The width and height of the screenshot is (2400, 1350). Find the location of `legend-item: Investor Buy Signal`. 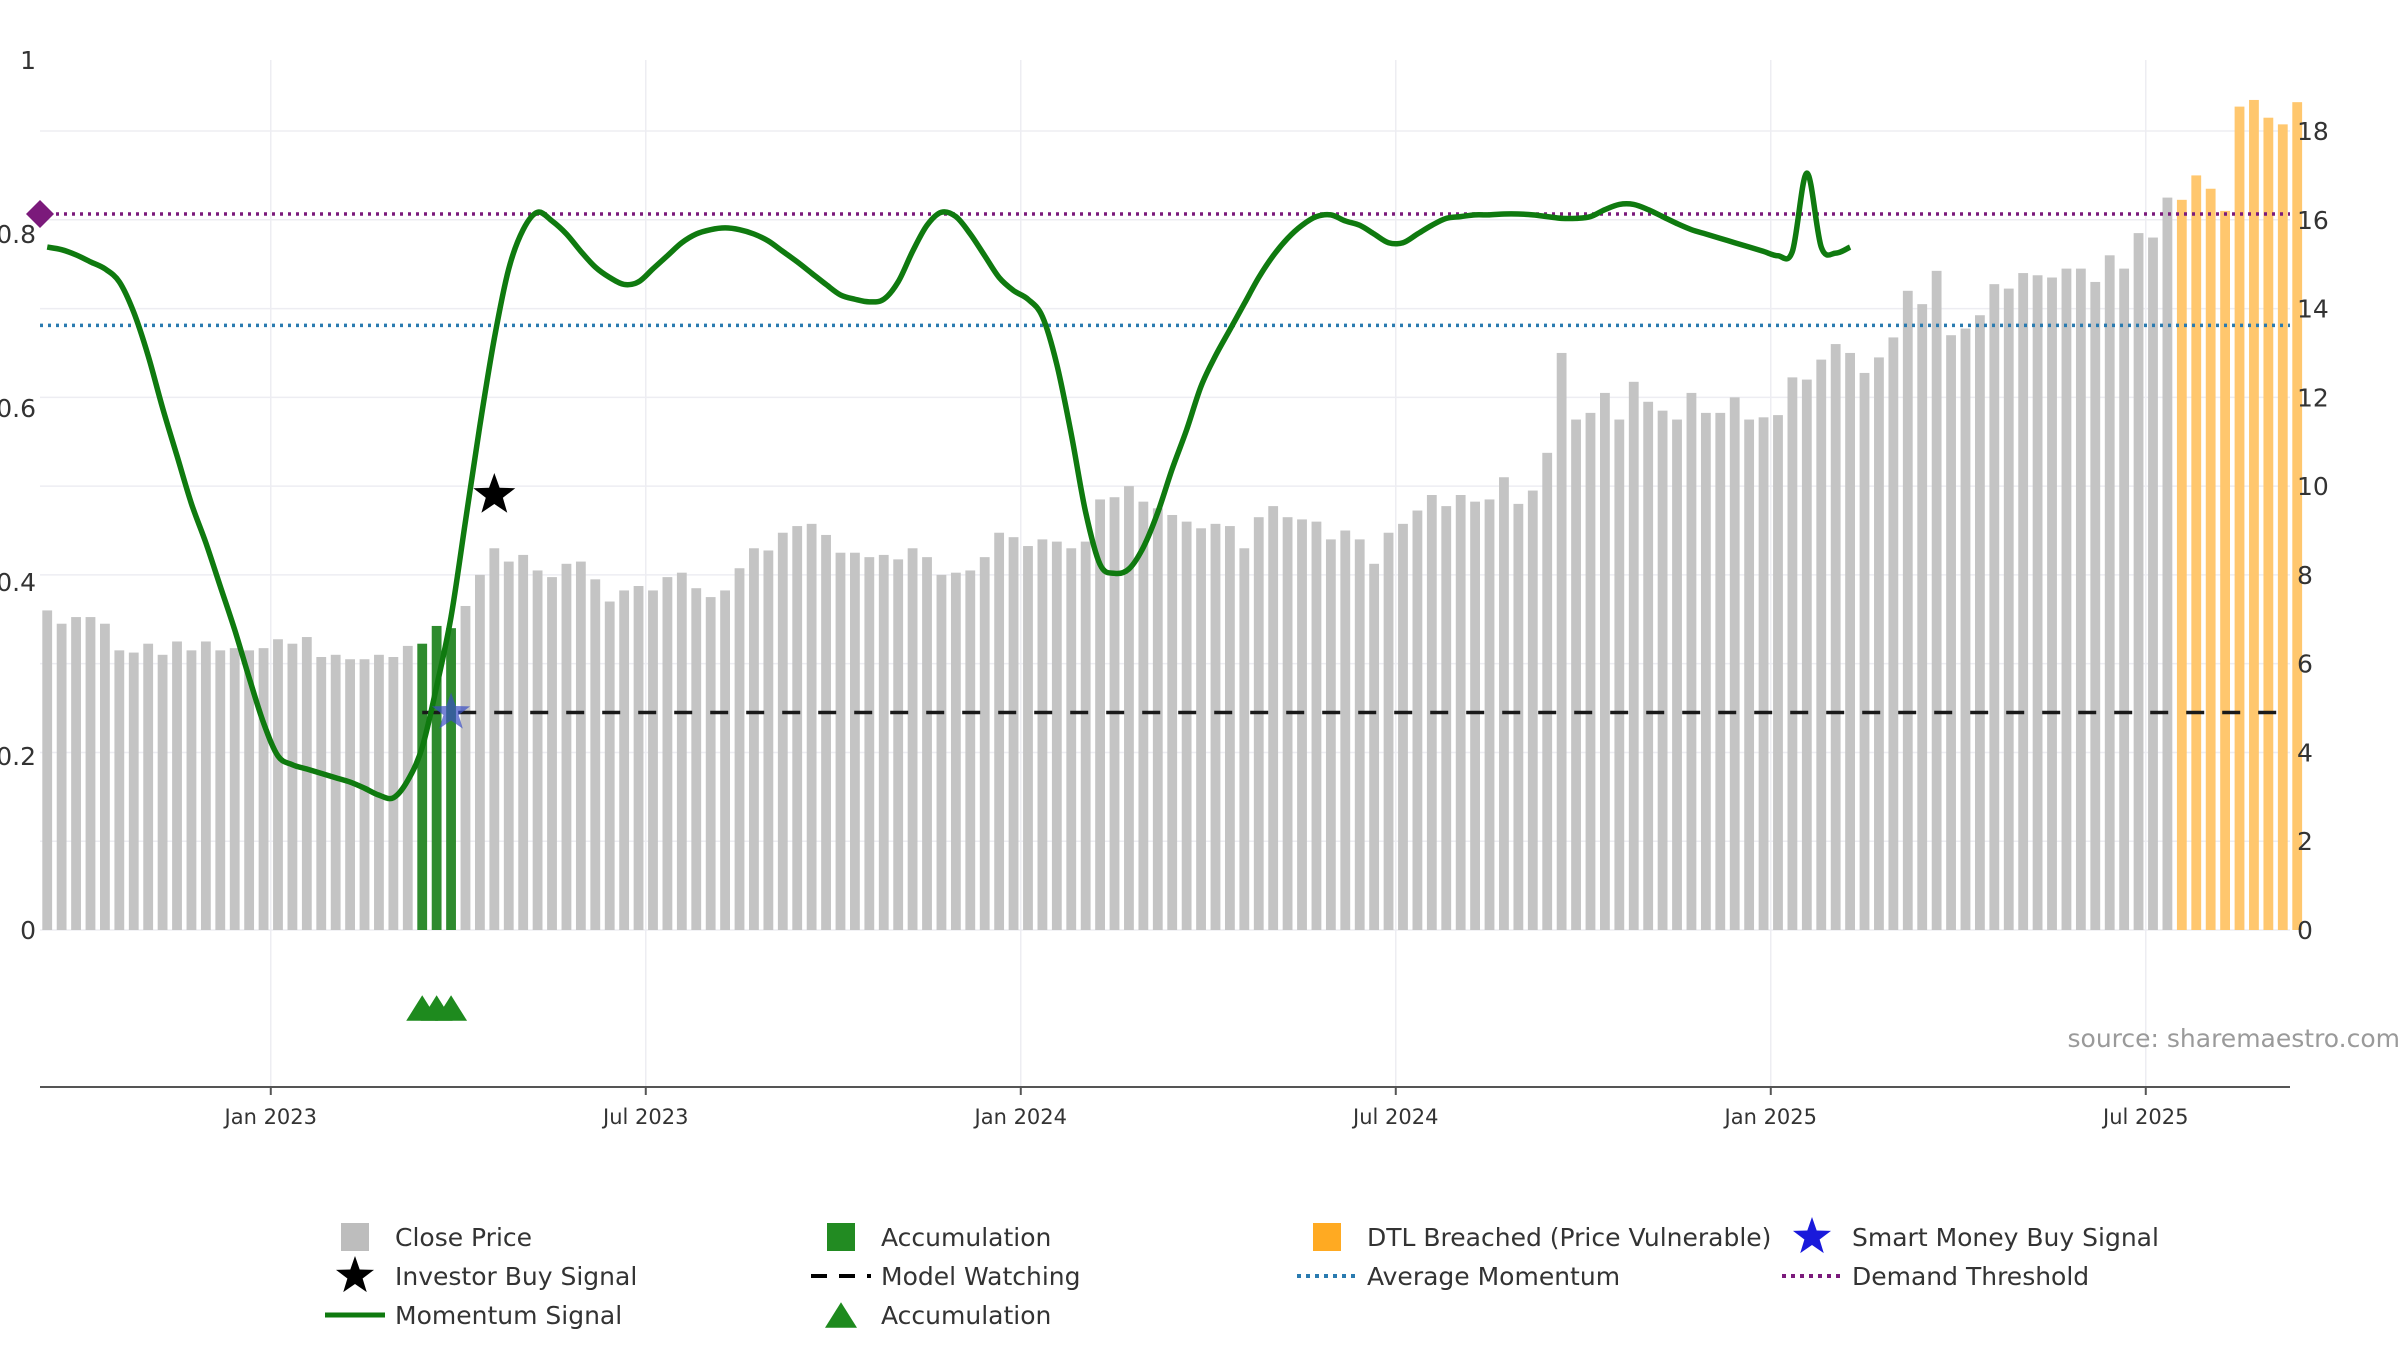

legend-item: Investor Buy Signal is located at coordinates (486, 1274).